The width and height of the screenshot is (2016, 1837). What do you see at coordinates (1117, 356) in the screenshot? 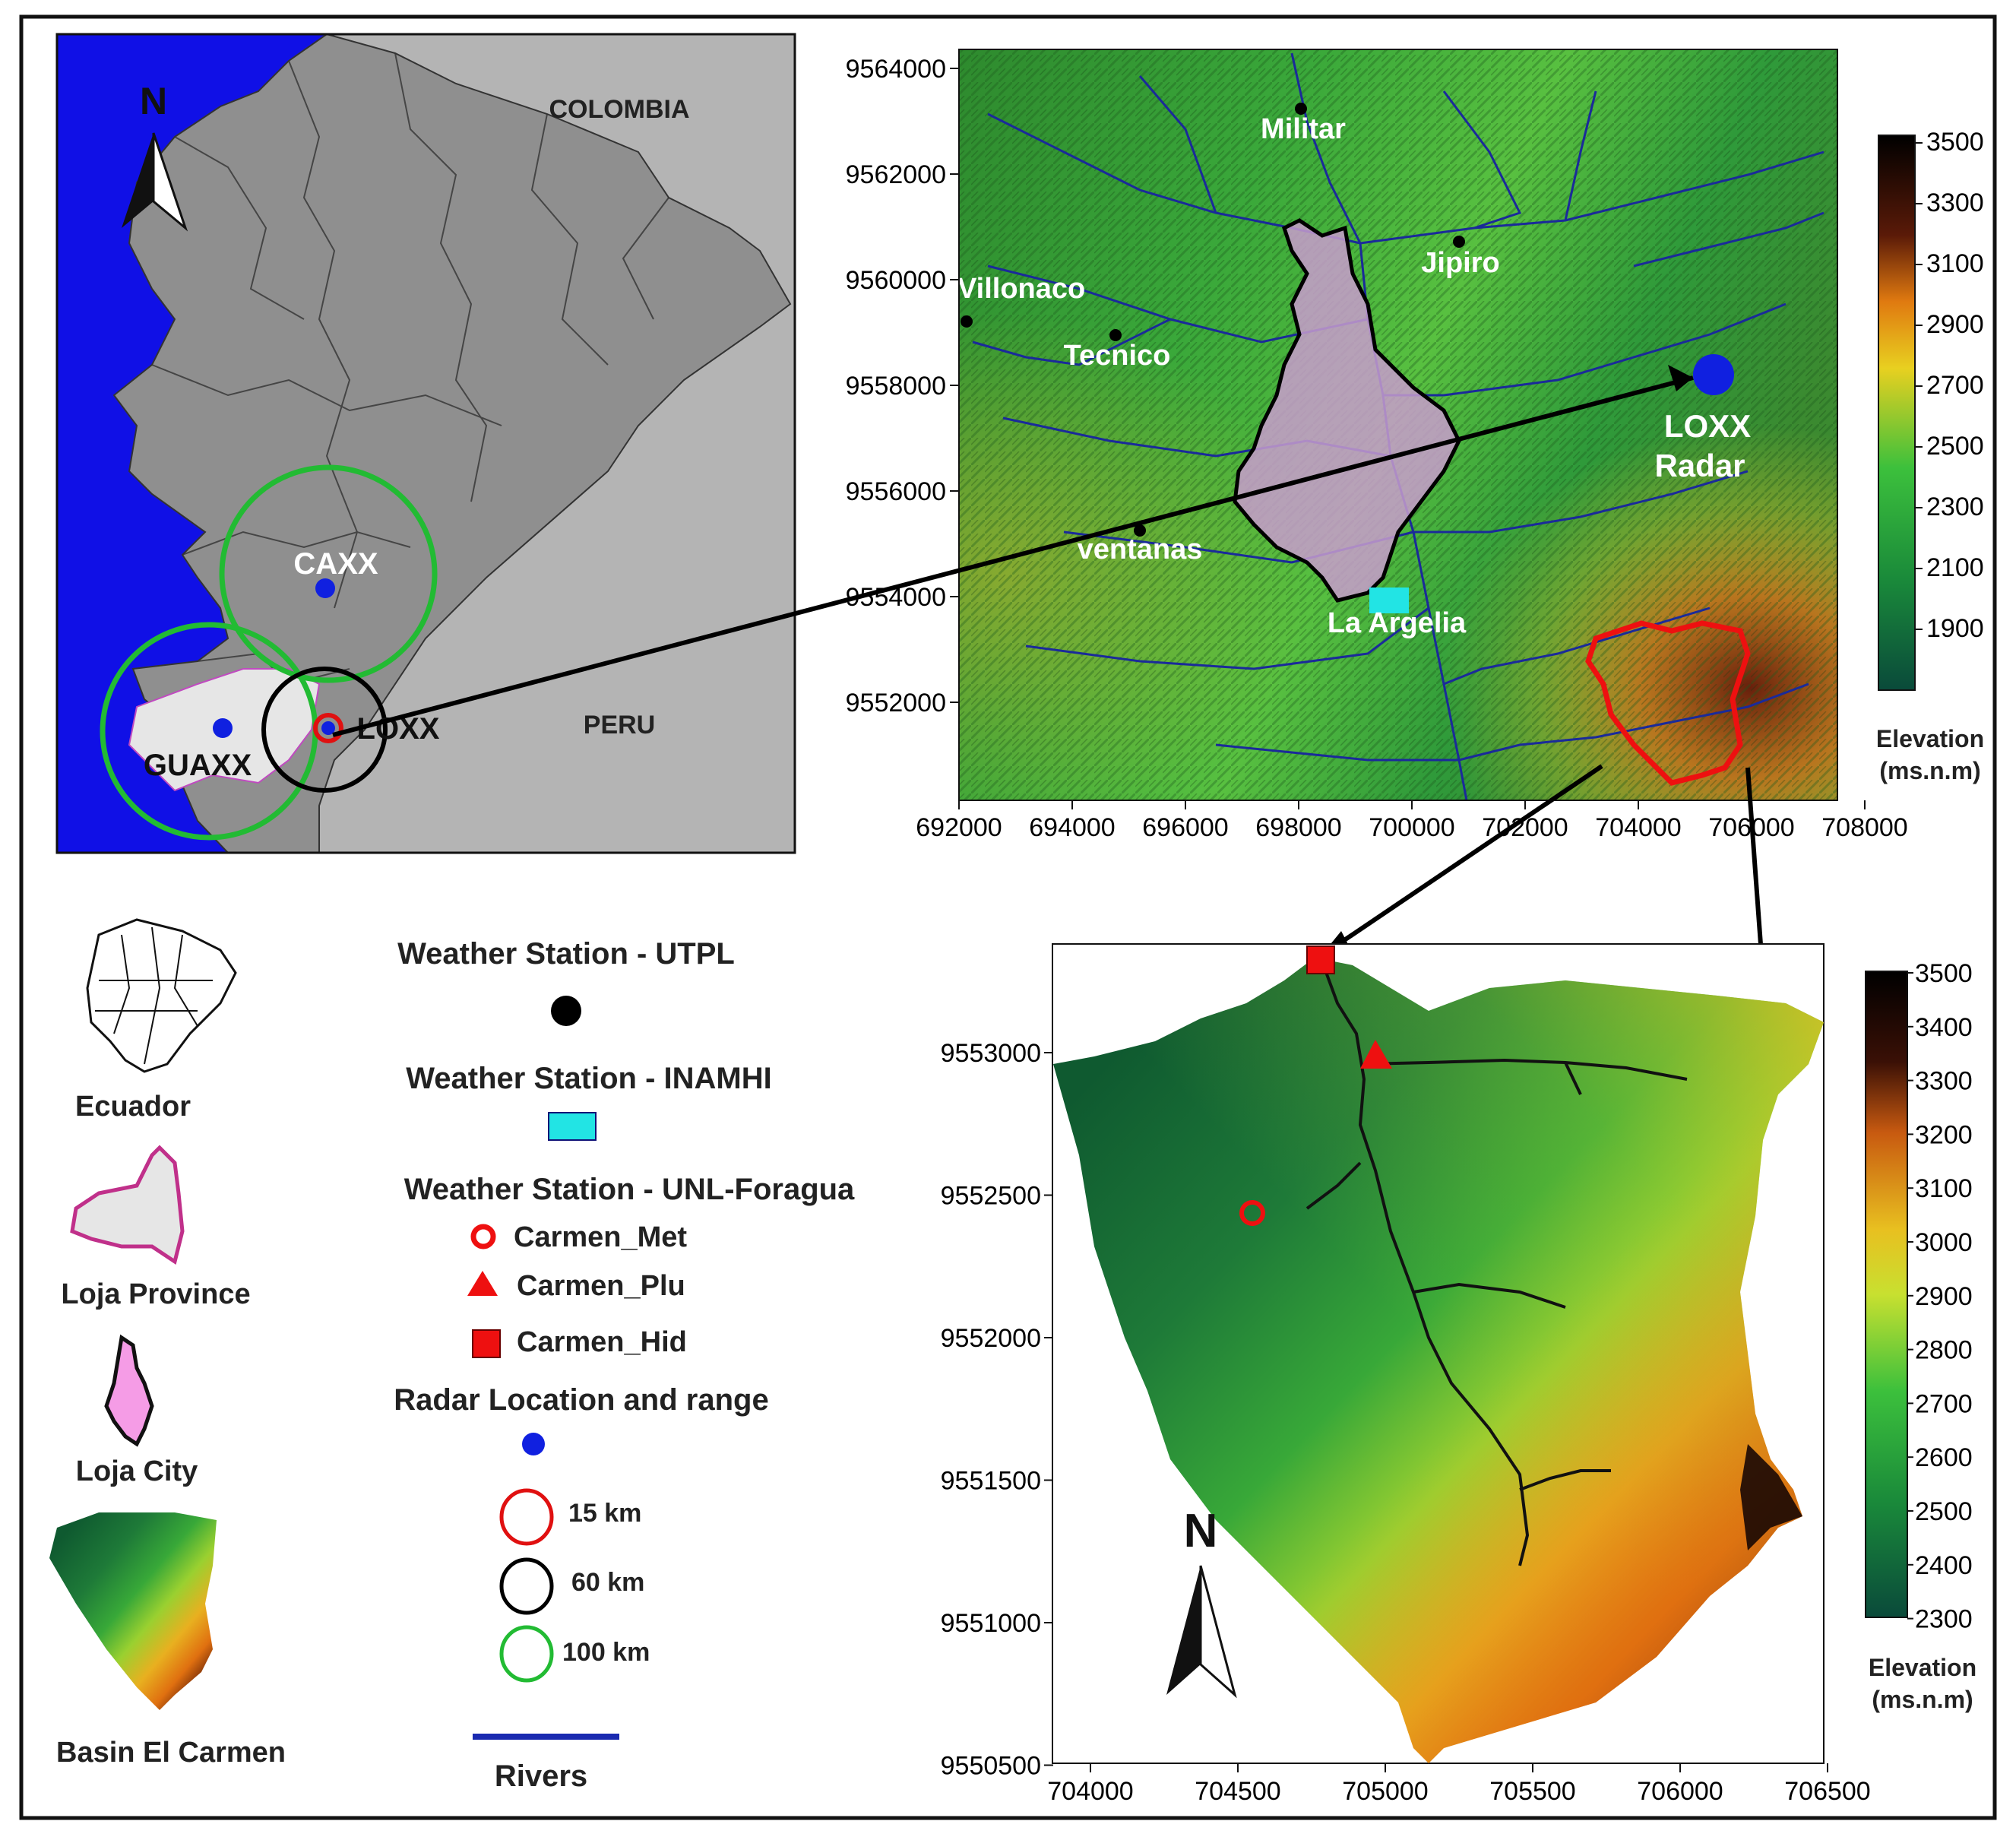
I see `station-label-tecnico: Tecnico` at bounding box center [1117, 356].